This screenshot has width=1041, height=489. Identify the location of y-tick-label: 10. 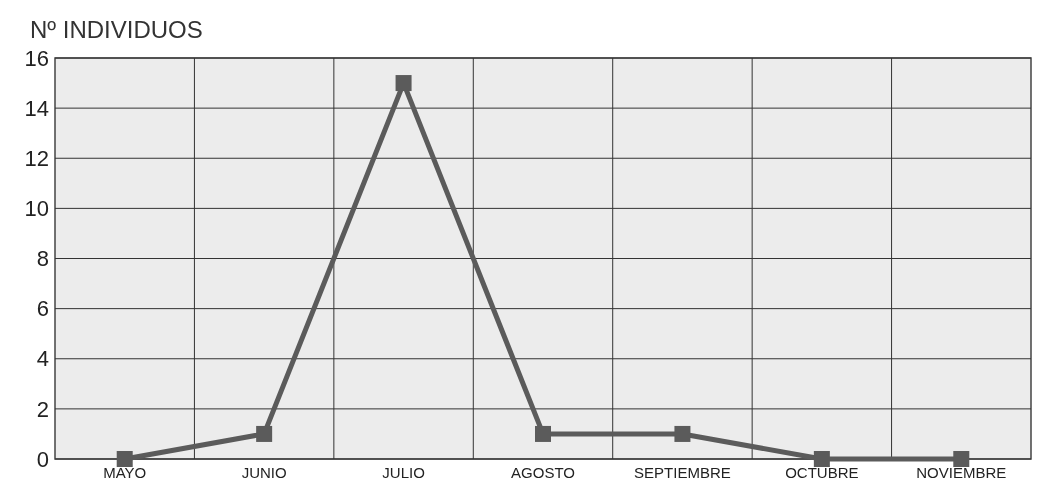
(36, 209).